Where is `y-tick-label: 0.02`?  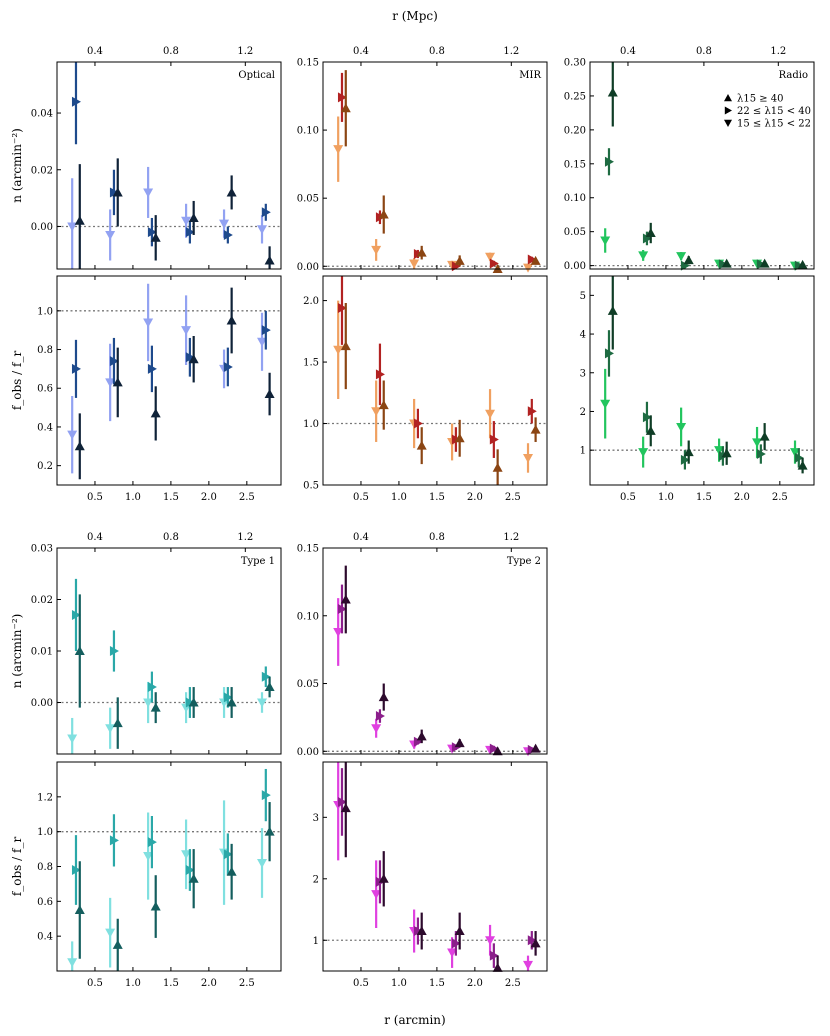 y-tick-label: 0.02 is located at coordinates (42, 600).